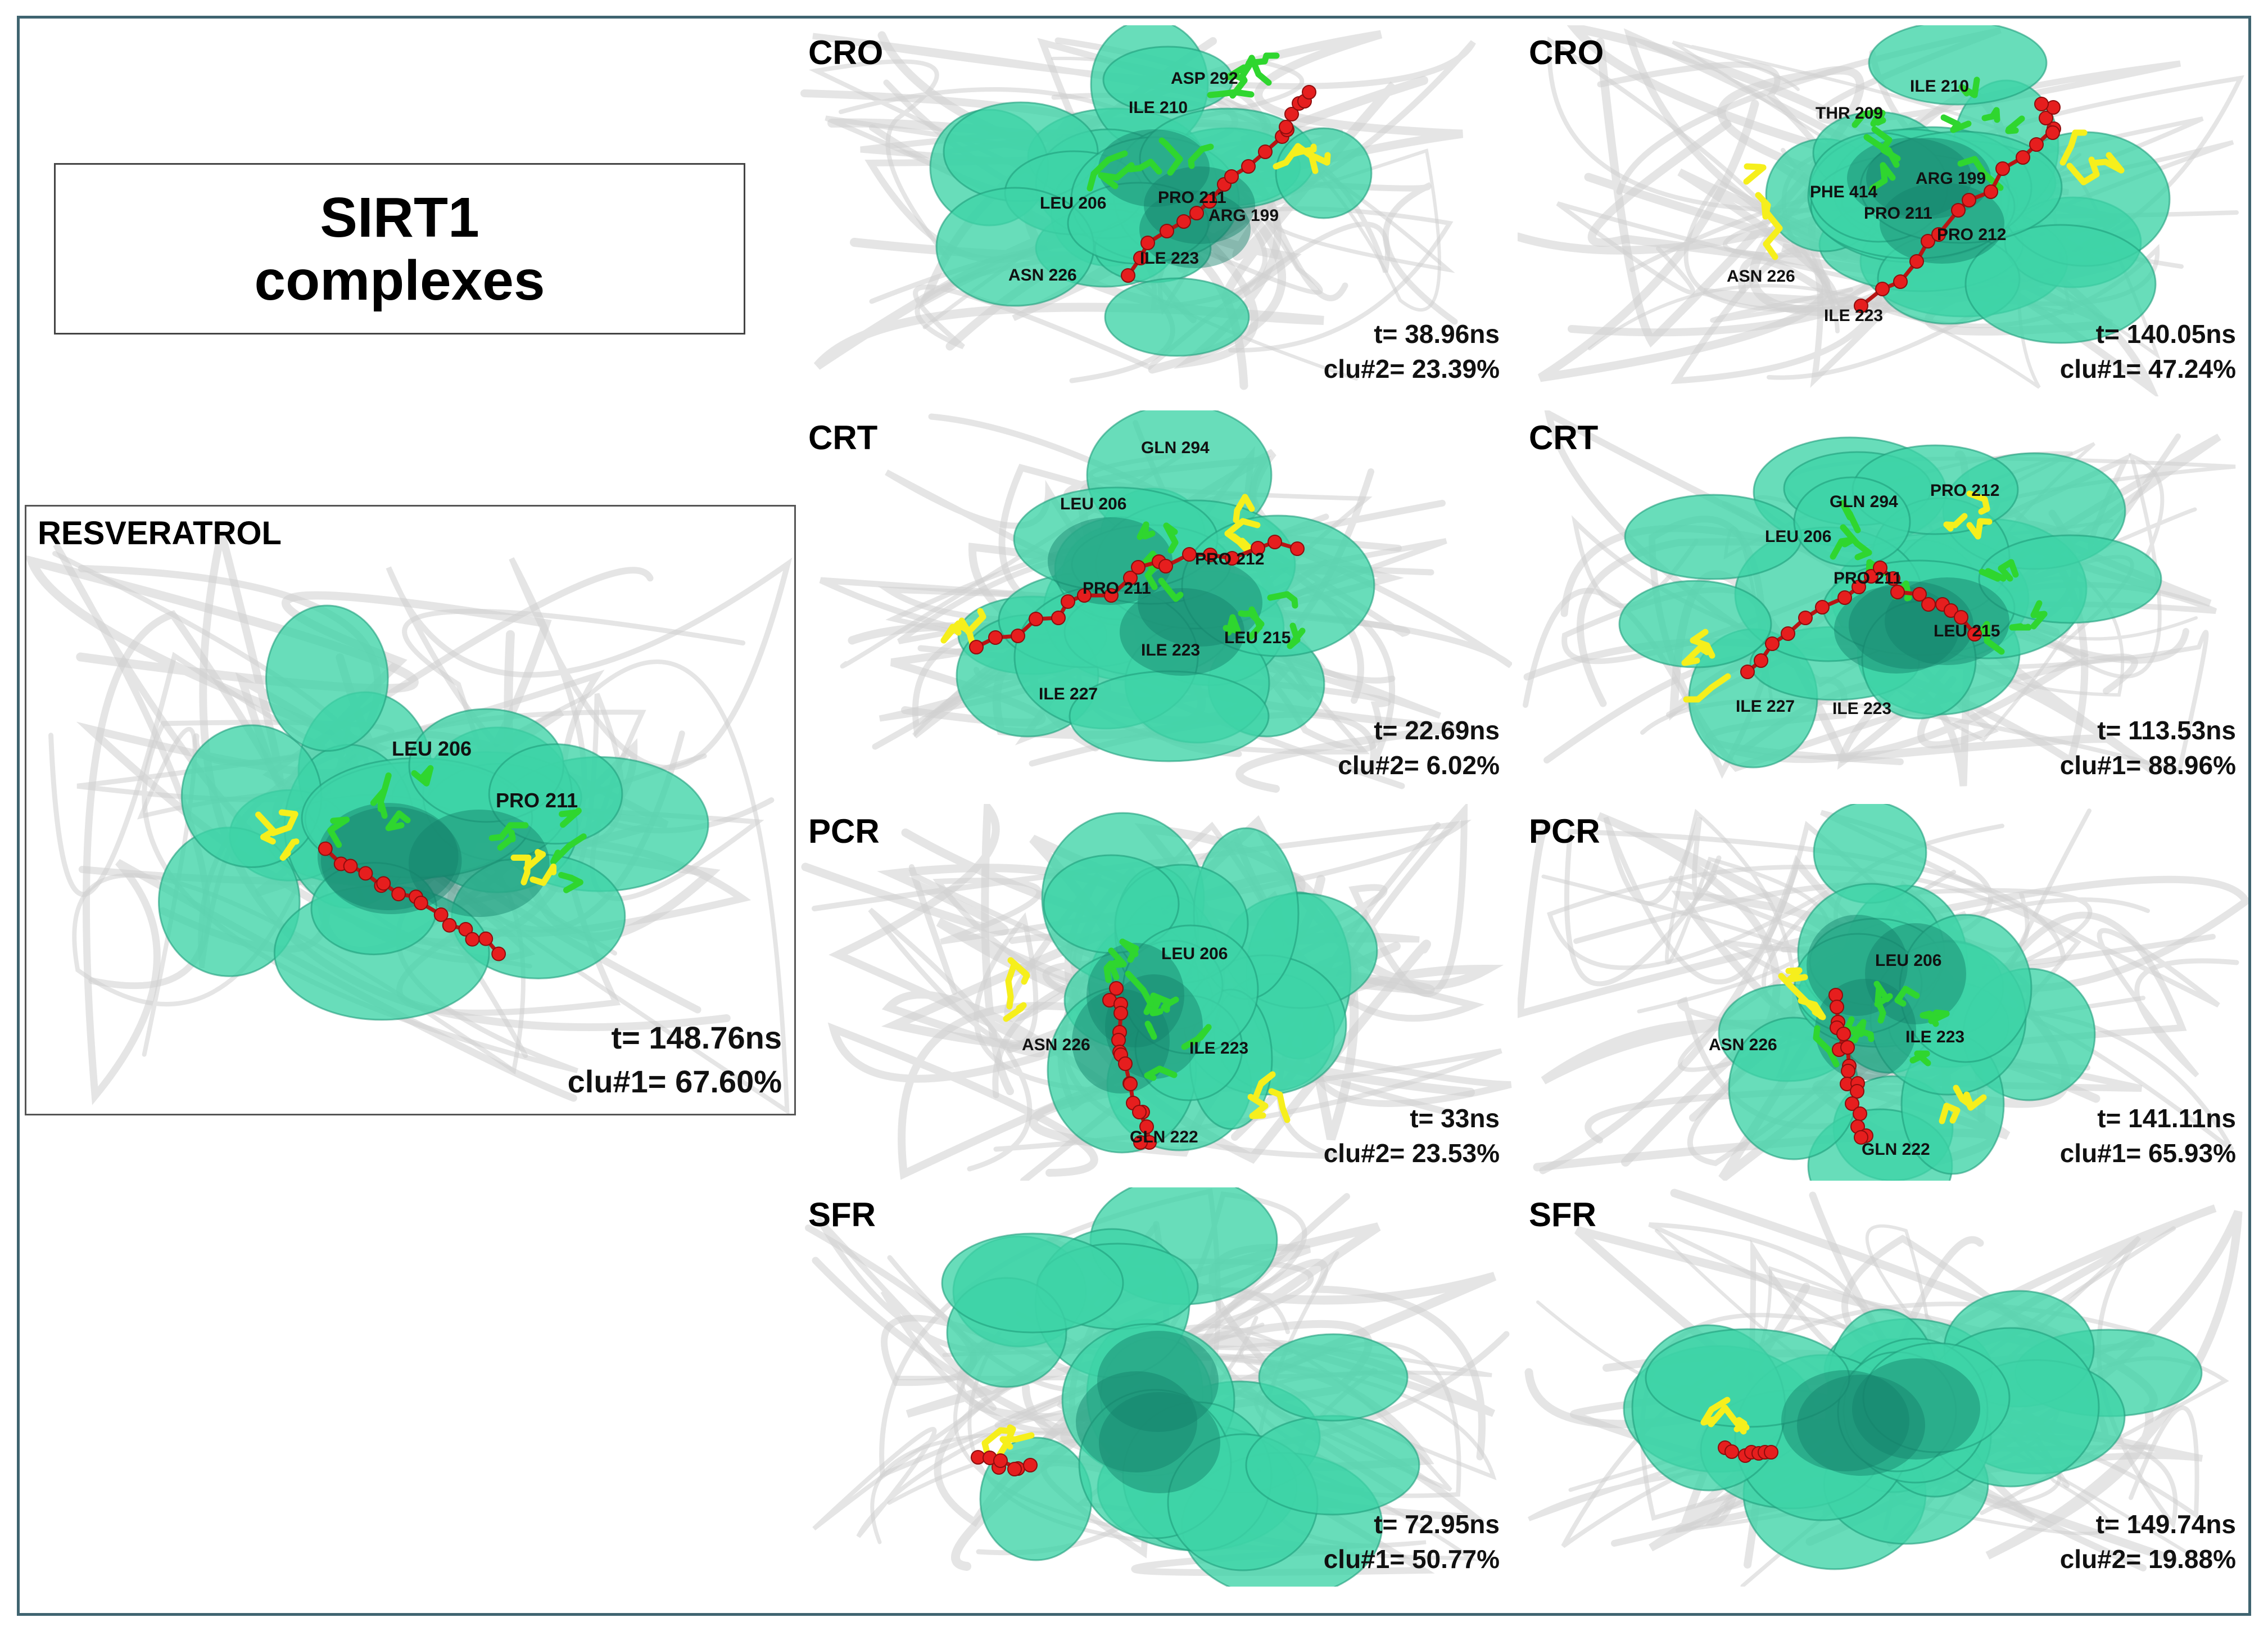 This screenshot has height=1640, width=2268. What do you see at coordinates (1940, 86) in the screenshot?
I see `residue-label: ILE 210` at bounding box center [1940, 86].